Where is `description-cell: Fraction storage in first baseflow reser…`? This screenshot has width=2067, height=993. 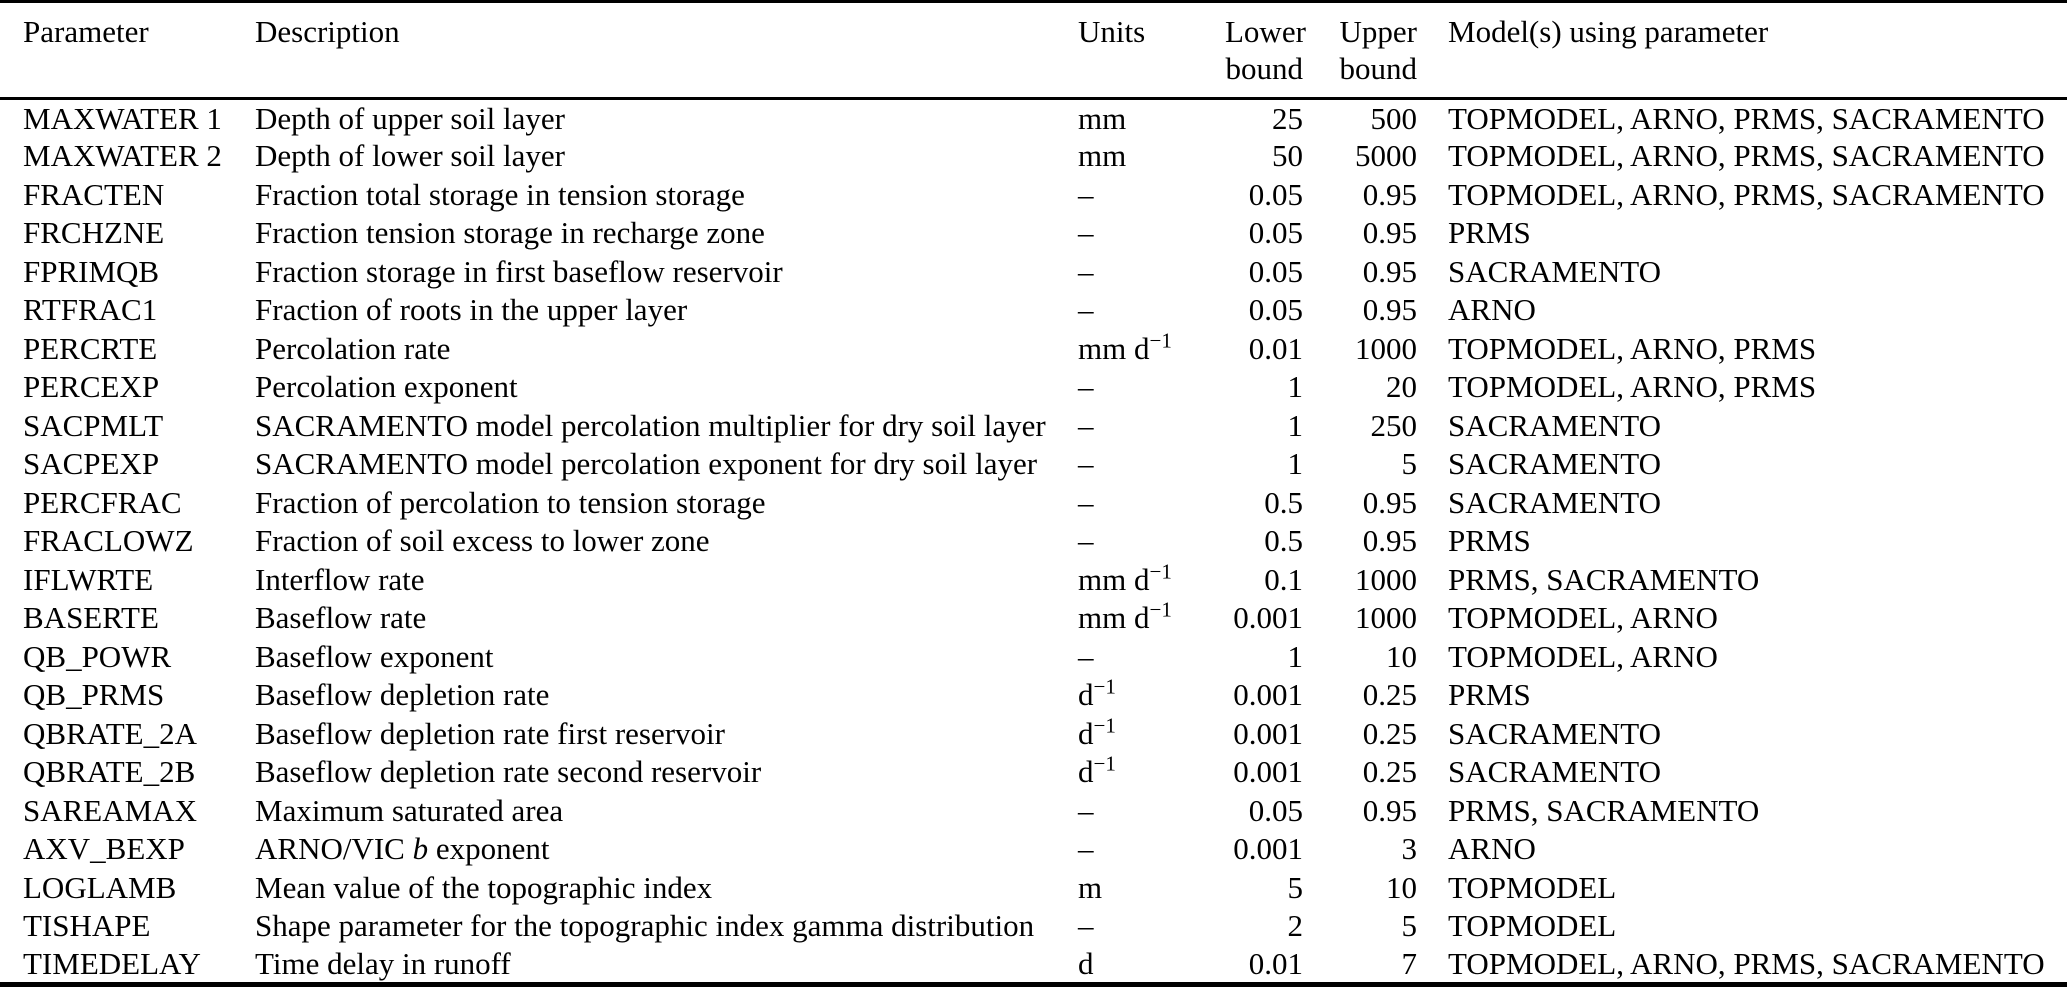
description-cell: Fraction storage in first baseflow reser… is located at coordinates (519, 271).